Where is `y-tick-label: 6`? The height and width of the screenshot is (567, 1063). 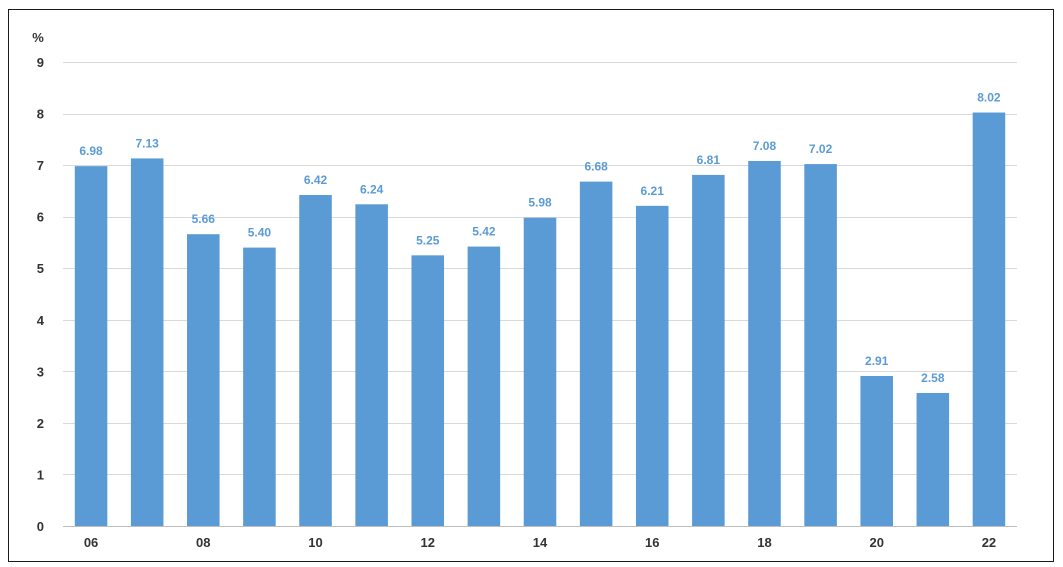 y-tick-label: 6 is located at coordinates (40, 217).